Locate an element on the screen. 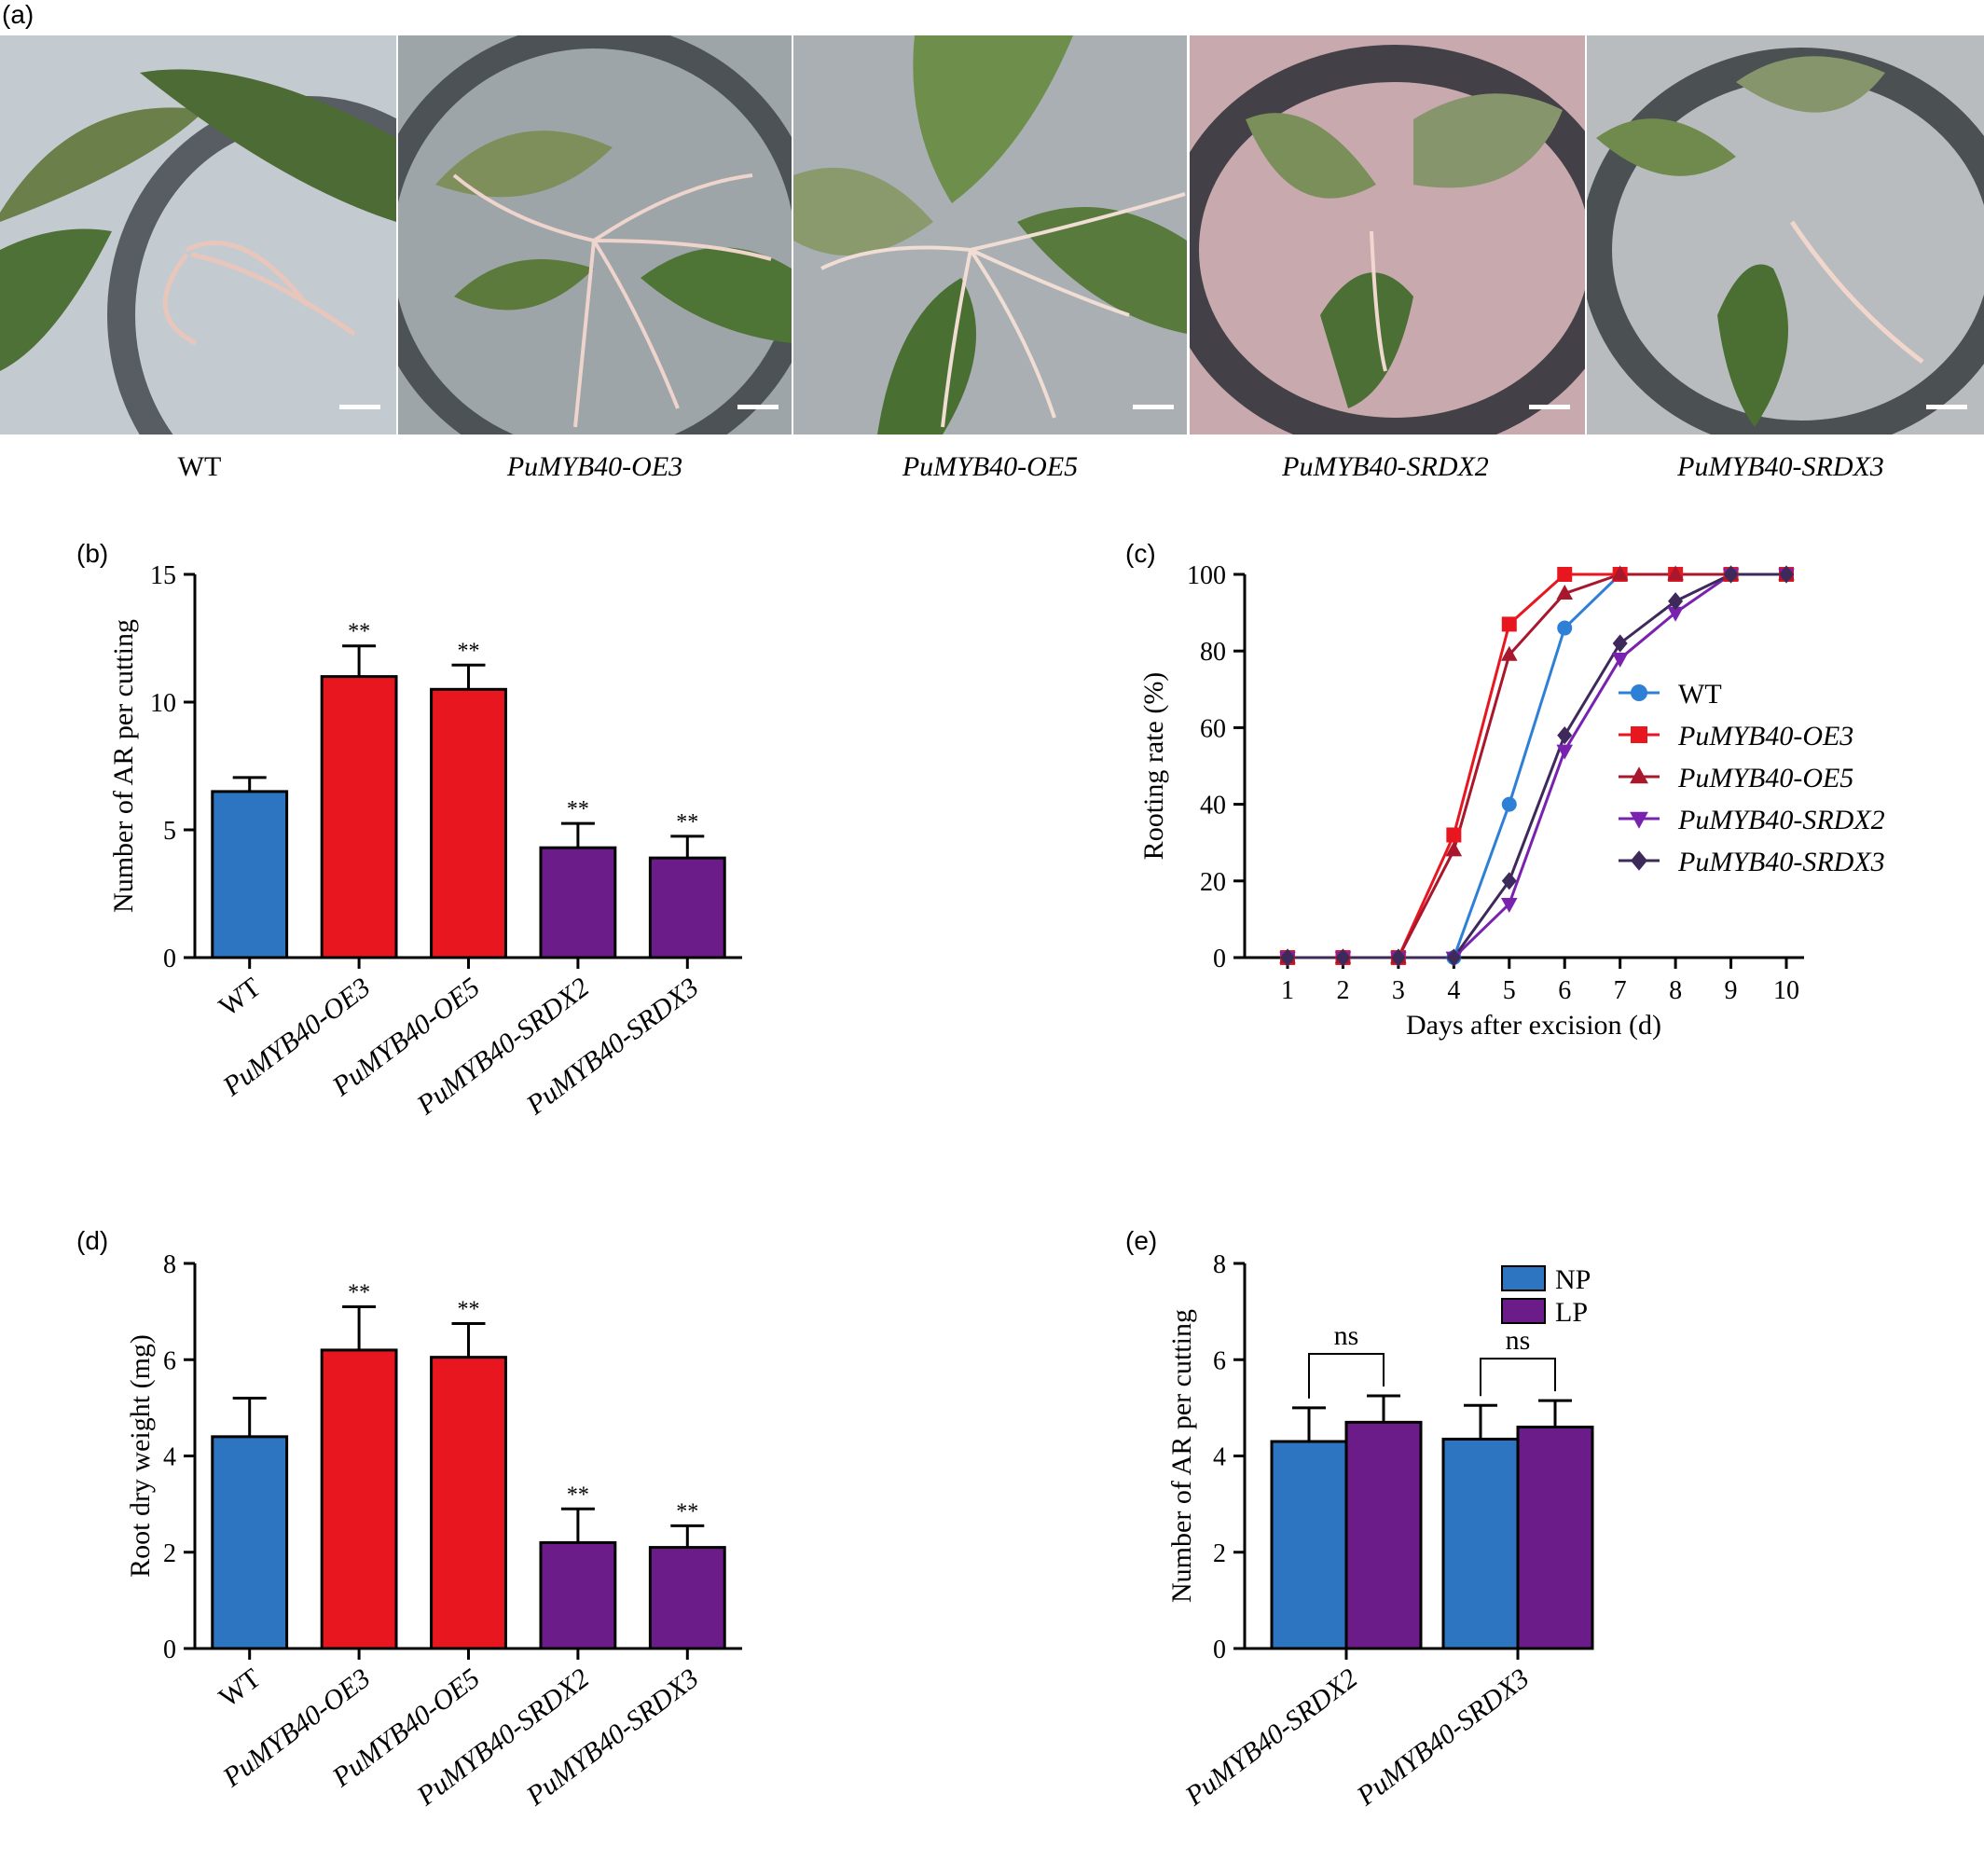 The height and width of the screenshot is (1876, 1984). panel-letter-d: (d) is located at coordinates (92, 1240).